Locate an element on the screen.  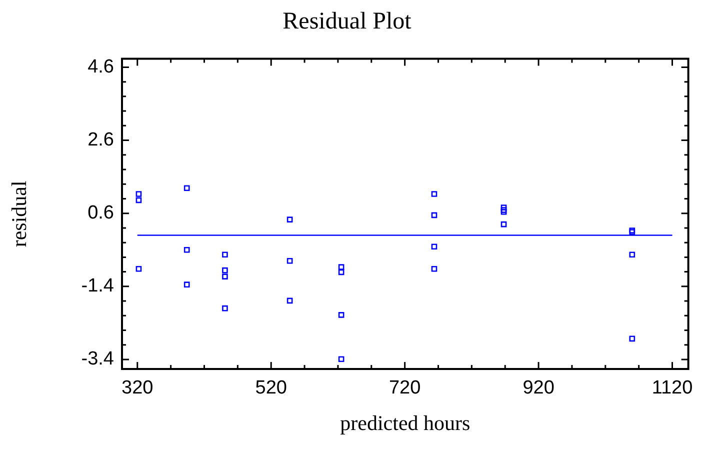
y-tick-label: 2.6 is located at coordinates (101, 140).